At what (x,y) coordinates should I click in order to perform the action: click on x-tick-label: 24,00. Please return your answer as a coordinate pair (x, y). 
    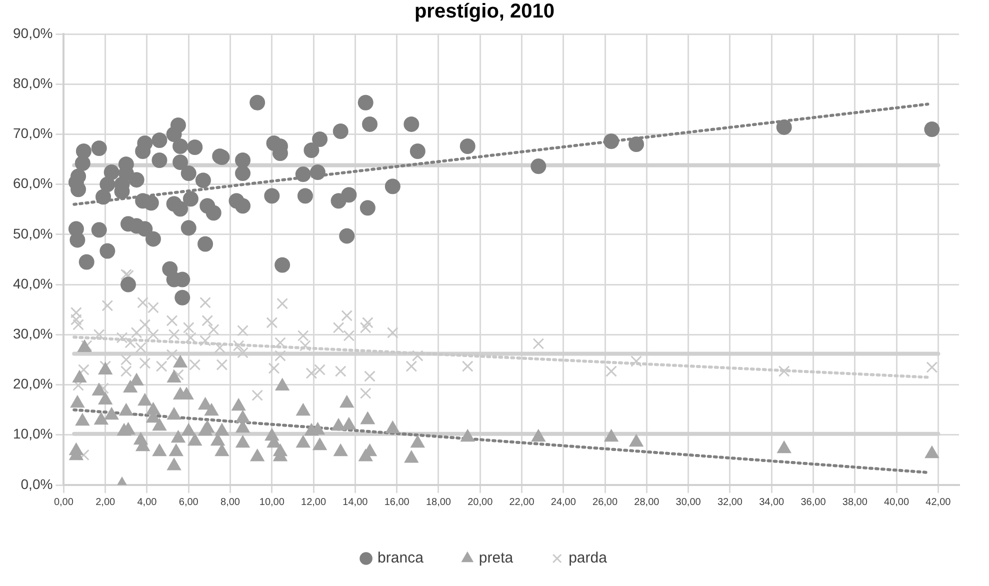
    Looking at the image, I should click on (563, 502).